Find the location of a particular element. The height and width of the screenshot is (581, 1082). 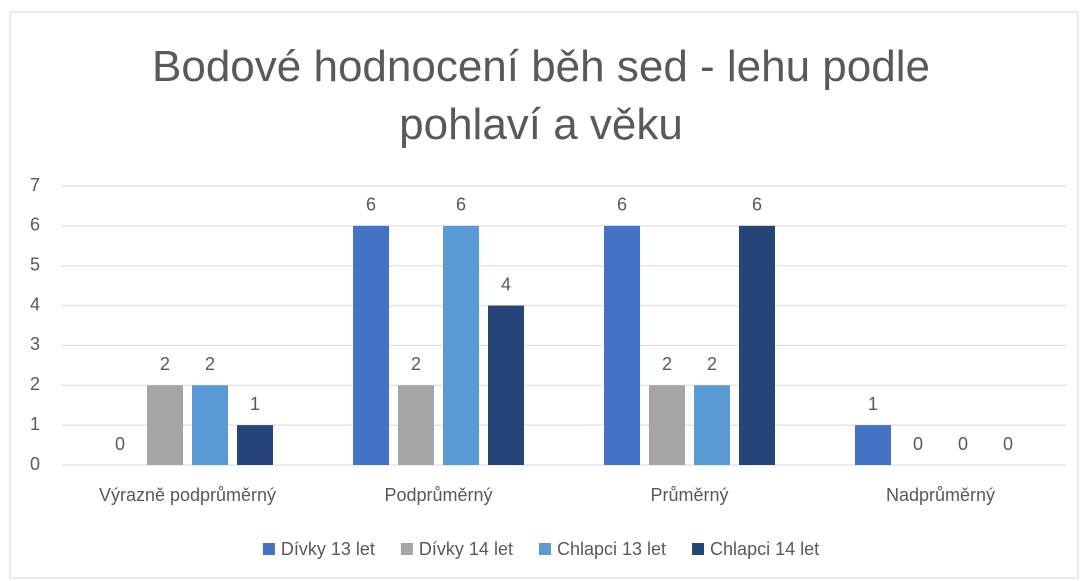

x-tick-label: Nadprůměrný is located at coordinates (940, 495).